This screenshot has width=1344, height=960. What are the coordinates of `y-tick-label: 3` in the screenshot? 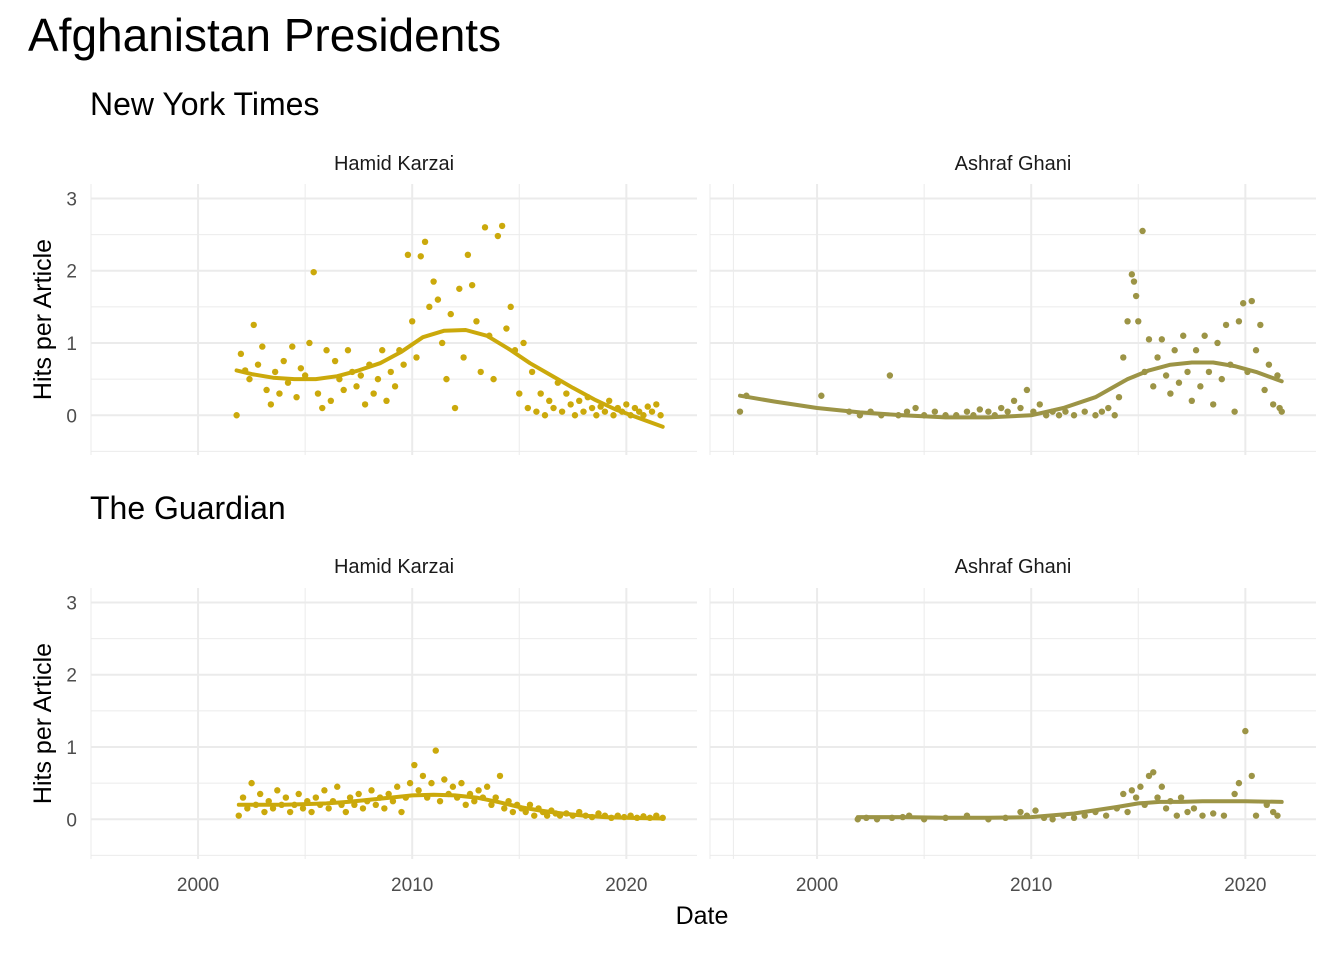 It's located at (71, 199).